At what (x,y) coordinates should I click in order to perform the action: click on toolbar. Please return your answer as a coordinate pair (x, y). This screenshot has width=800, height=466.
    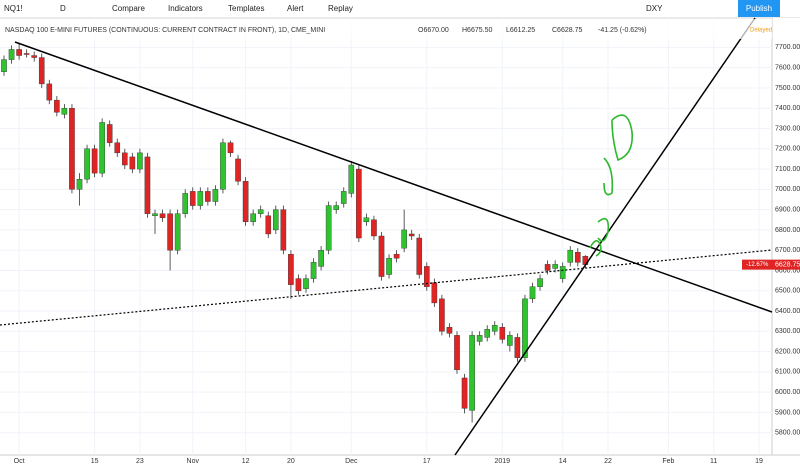
    Looking at the image, I should click on (400, 9).